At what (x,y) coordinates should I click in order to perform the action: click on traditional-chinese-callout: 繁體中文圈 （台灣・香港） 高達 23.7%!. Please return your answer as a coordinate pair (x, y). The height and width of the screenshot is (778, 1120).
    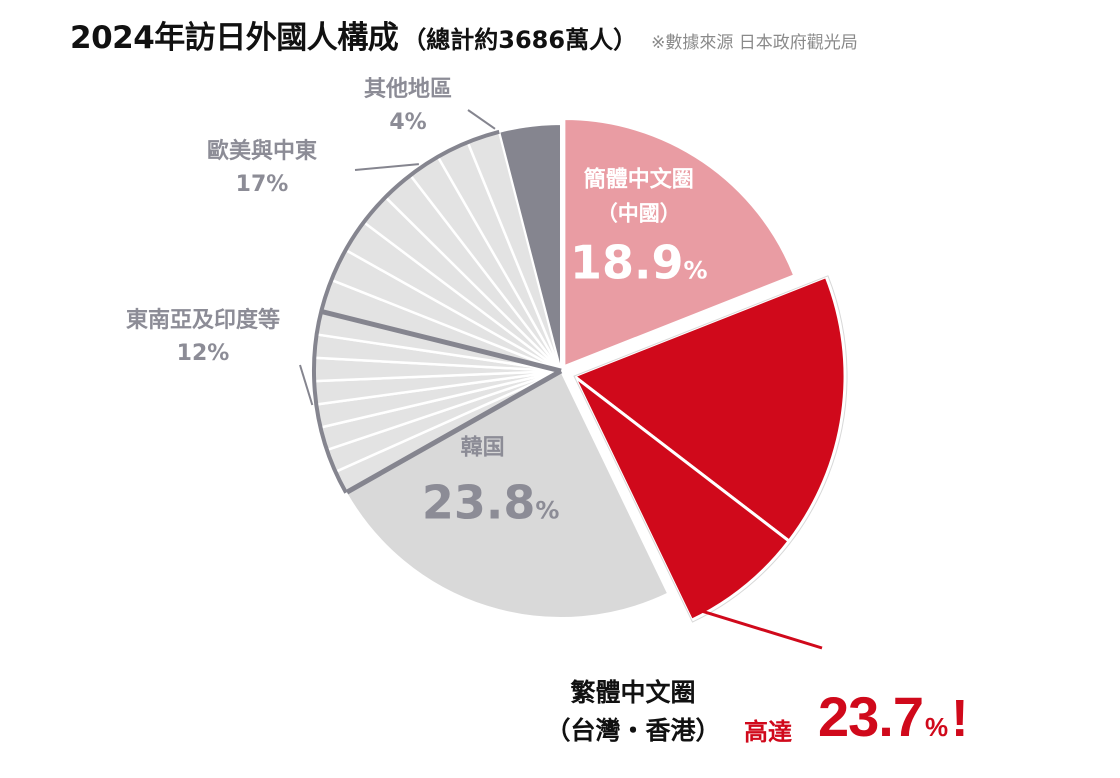
    Looking at the image, I should click on (768, 724).